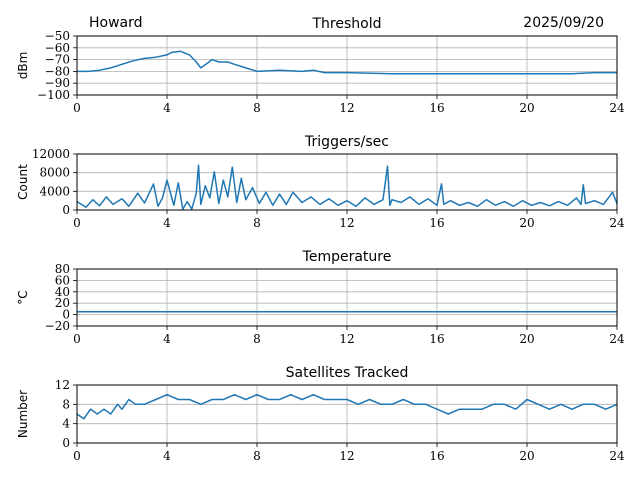 The width and height of the screenshot is (640, 480). Describe the element at coordinates (347, 257) in the screenshot. I see `chart-title-temperature: Temperature` at that location.